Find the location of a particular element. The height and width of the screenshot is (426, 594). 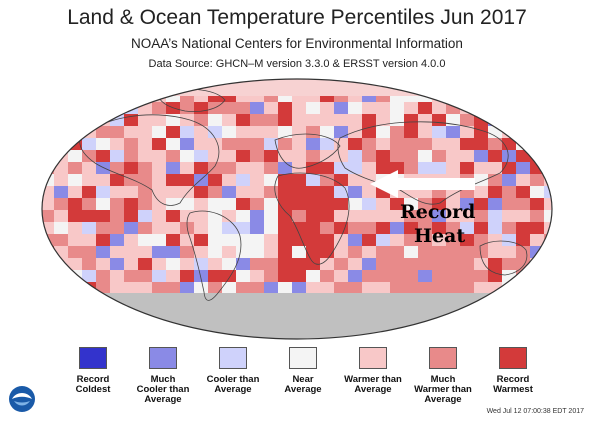

noaa-logo-icon is located at coordinates (22, 399).